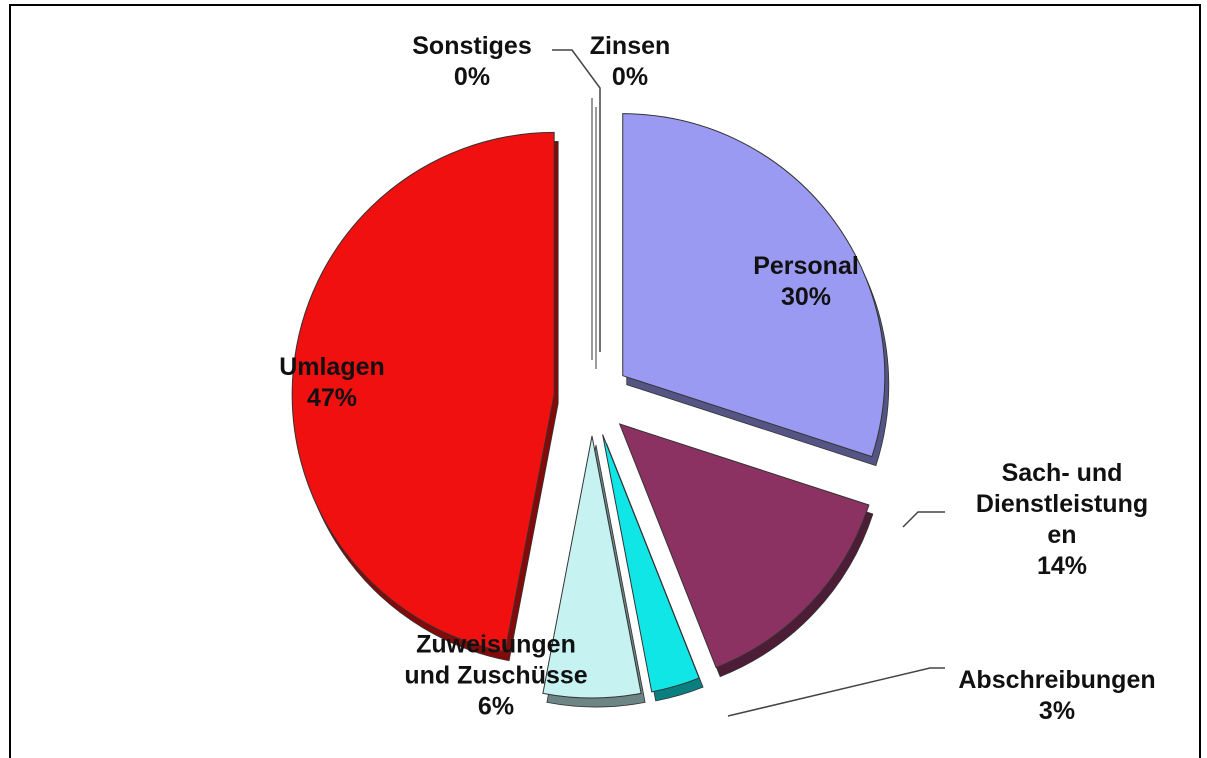  I want to click on data-label: Zuweisungen und Zuschüsse 6%, so click(496, 676).